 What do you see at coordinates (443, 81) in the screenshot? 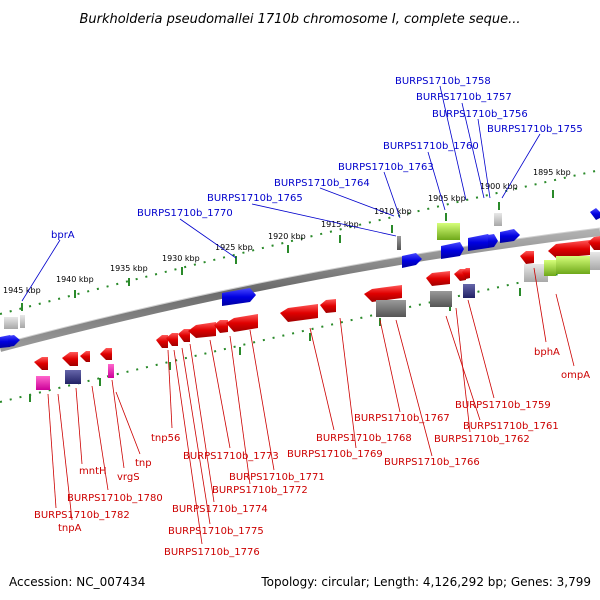
I see `gene-label: BURPS1710b_1758` at bounding box center [443, 81].